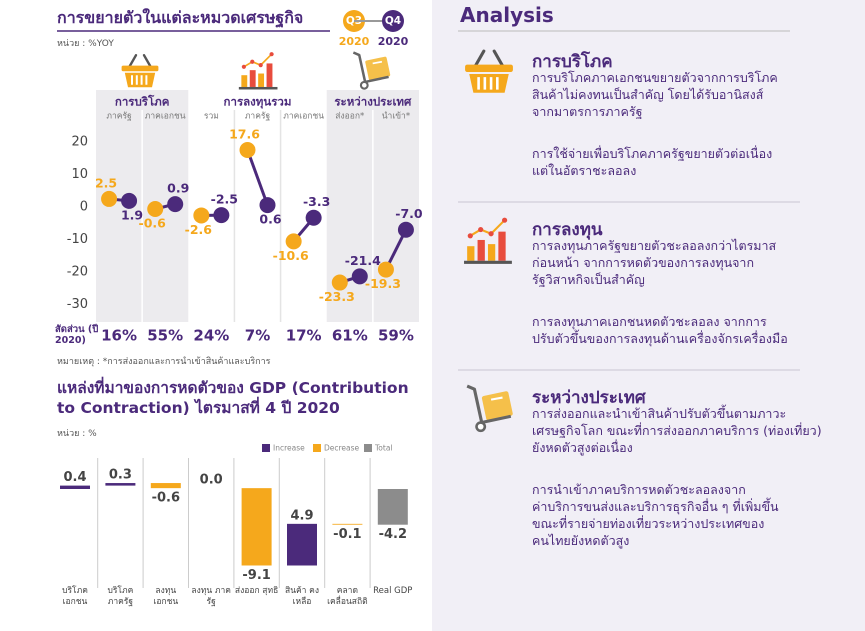 This screenshot has width=865, height=631. What do you see at coordinates (224, 199) in the screenshot?
I see `value-label: -2.5` at bounding box center [224, 199].